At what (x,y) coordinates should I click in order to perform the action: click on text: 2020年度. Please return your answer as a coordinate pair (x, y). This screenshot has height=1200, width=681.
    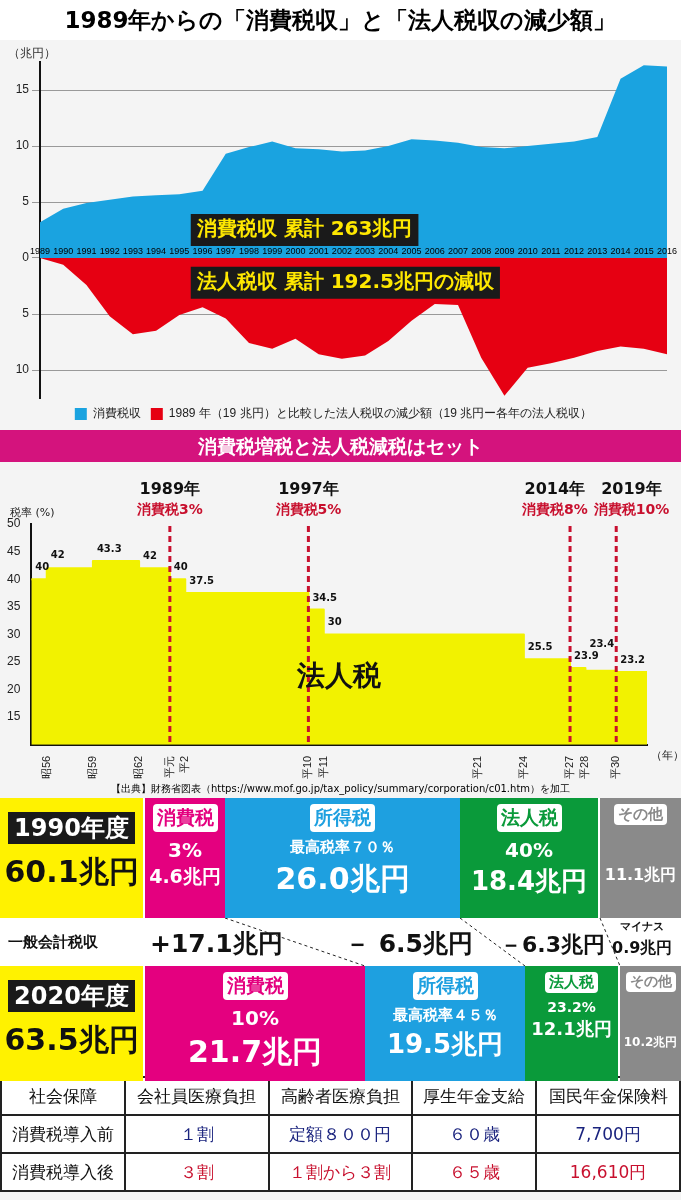
    Looking at the image, I should click on (71, 996).